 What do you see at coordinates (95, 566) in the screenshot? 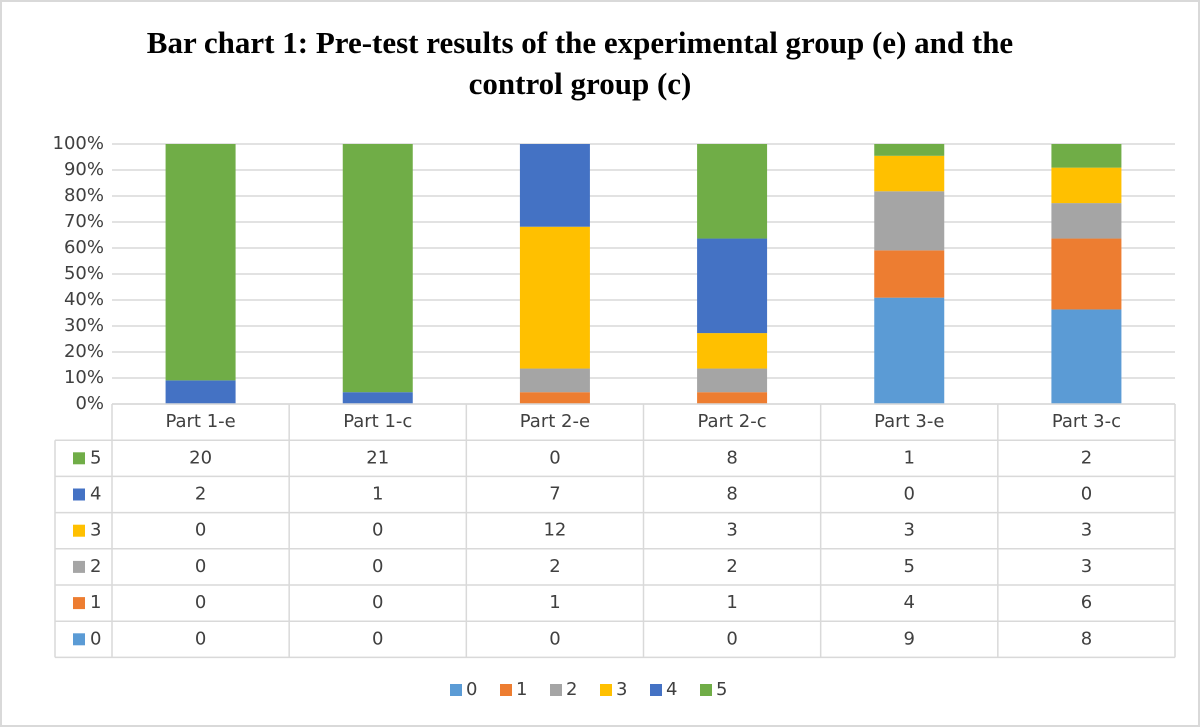
I see `table-row-label: 2` at bounding box center [95, 566].